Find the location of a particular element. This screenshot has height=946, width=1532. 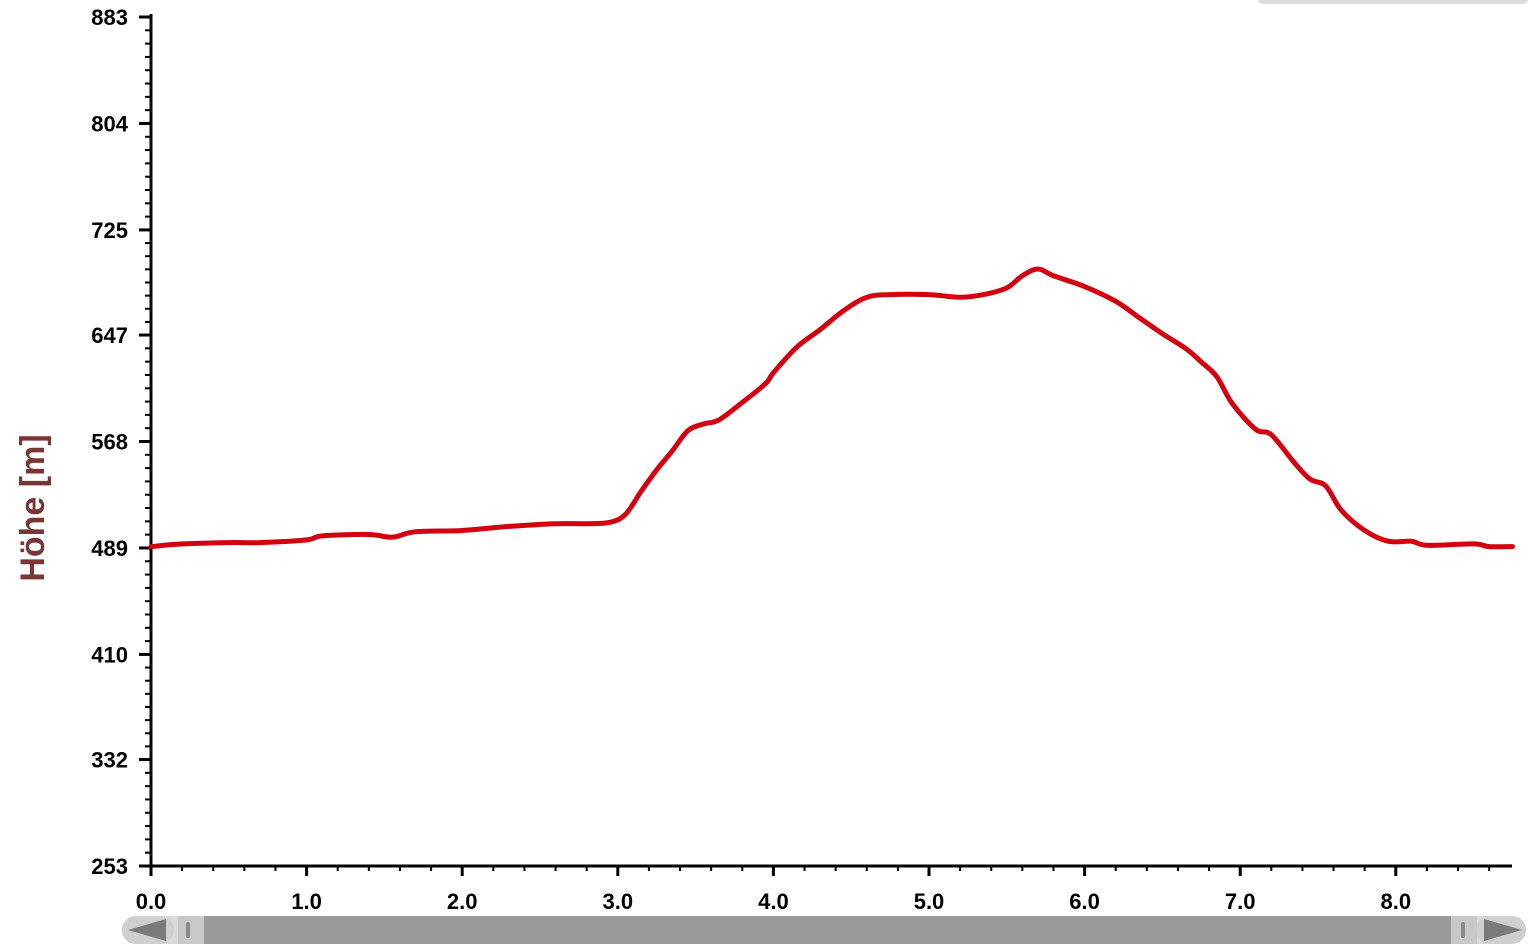

scroll-left-button is located at coordinates (148, 930).